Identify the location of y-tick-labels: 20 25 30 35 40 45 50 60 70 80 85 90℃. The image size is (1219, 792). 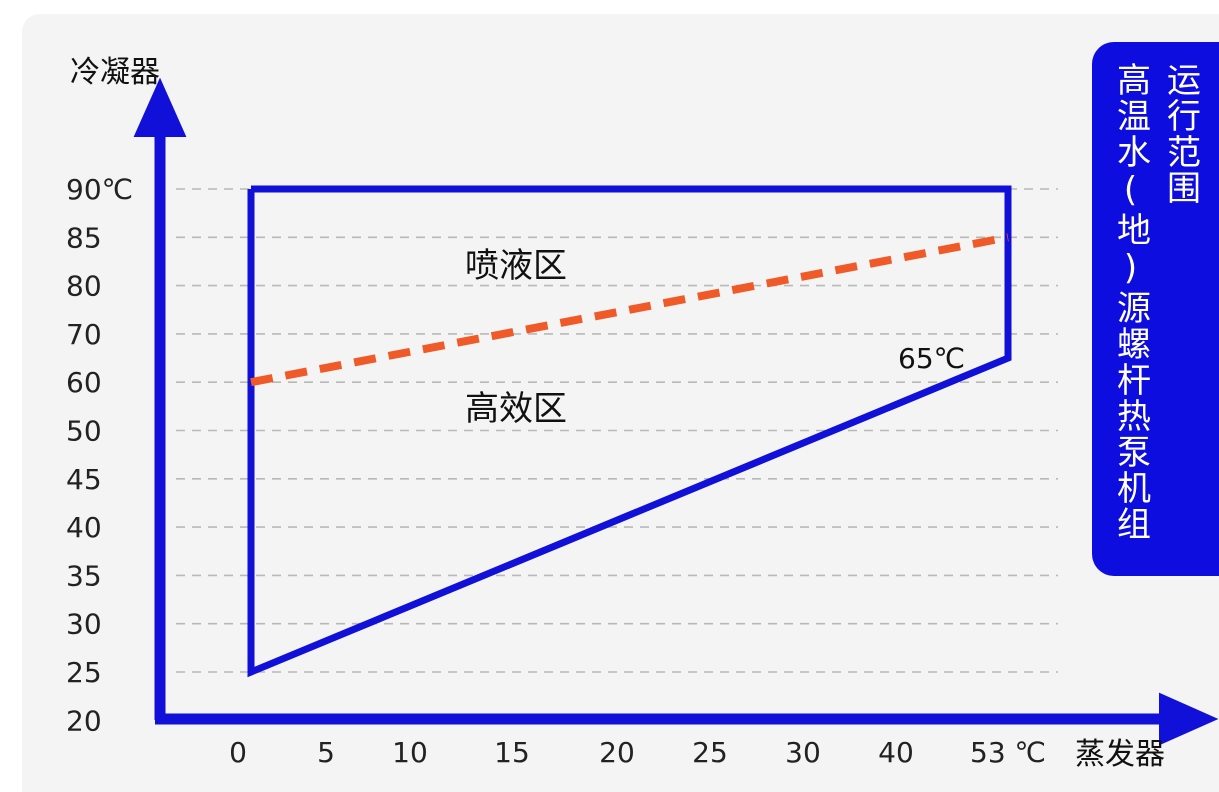
(99, 455).